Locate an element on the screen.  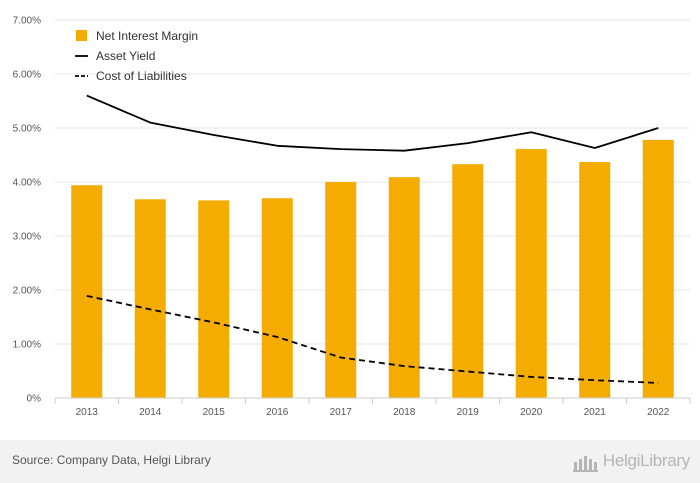
x-tick-label: 2018 is located at coordinates (404, 412).